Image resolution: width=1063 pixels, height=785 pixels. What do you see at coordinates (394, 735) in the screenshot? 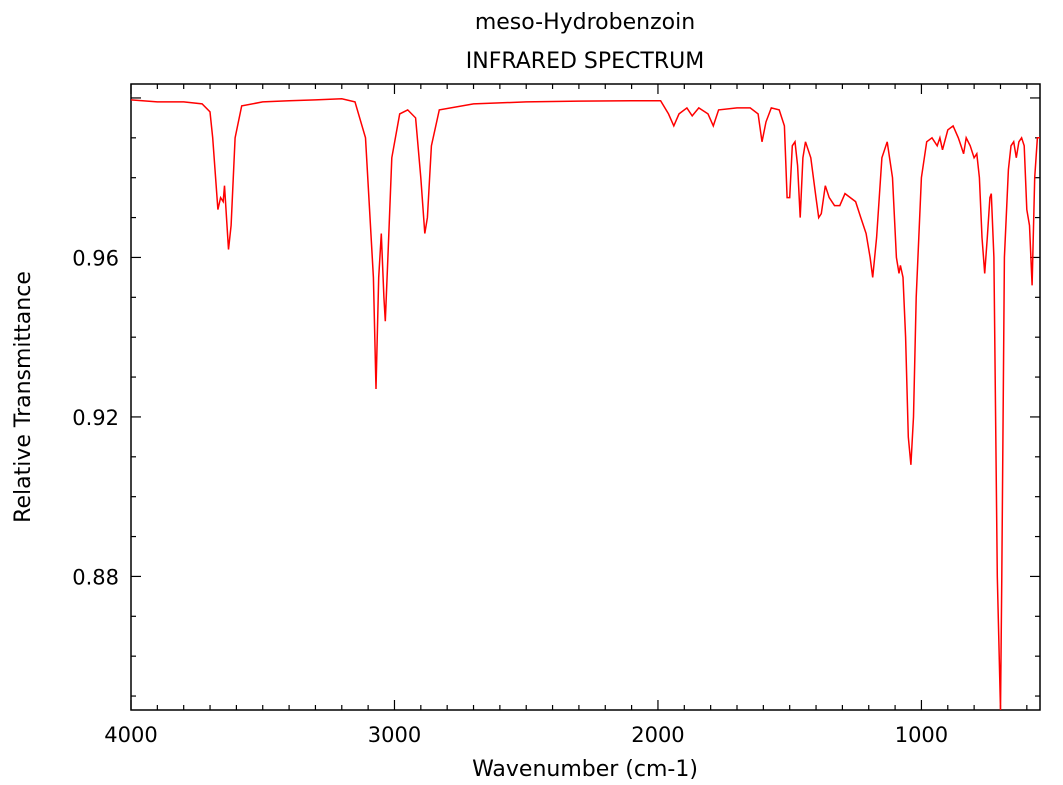
I see `x-tick-label: 3000` at bounding box center [394, 735].